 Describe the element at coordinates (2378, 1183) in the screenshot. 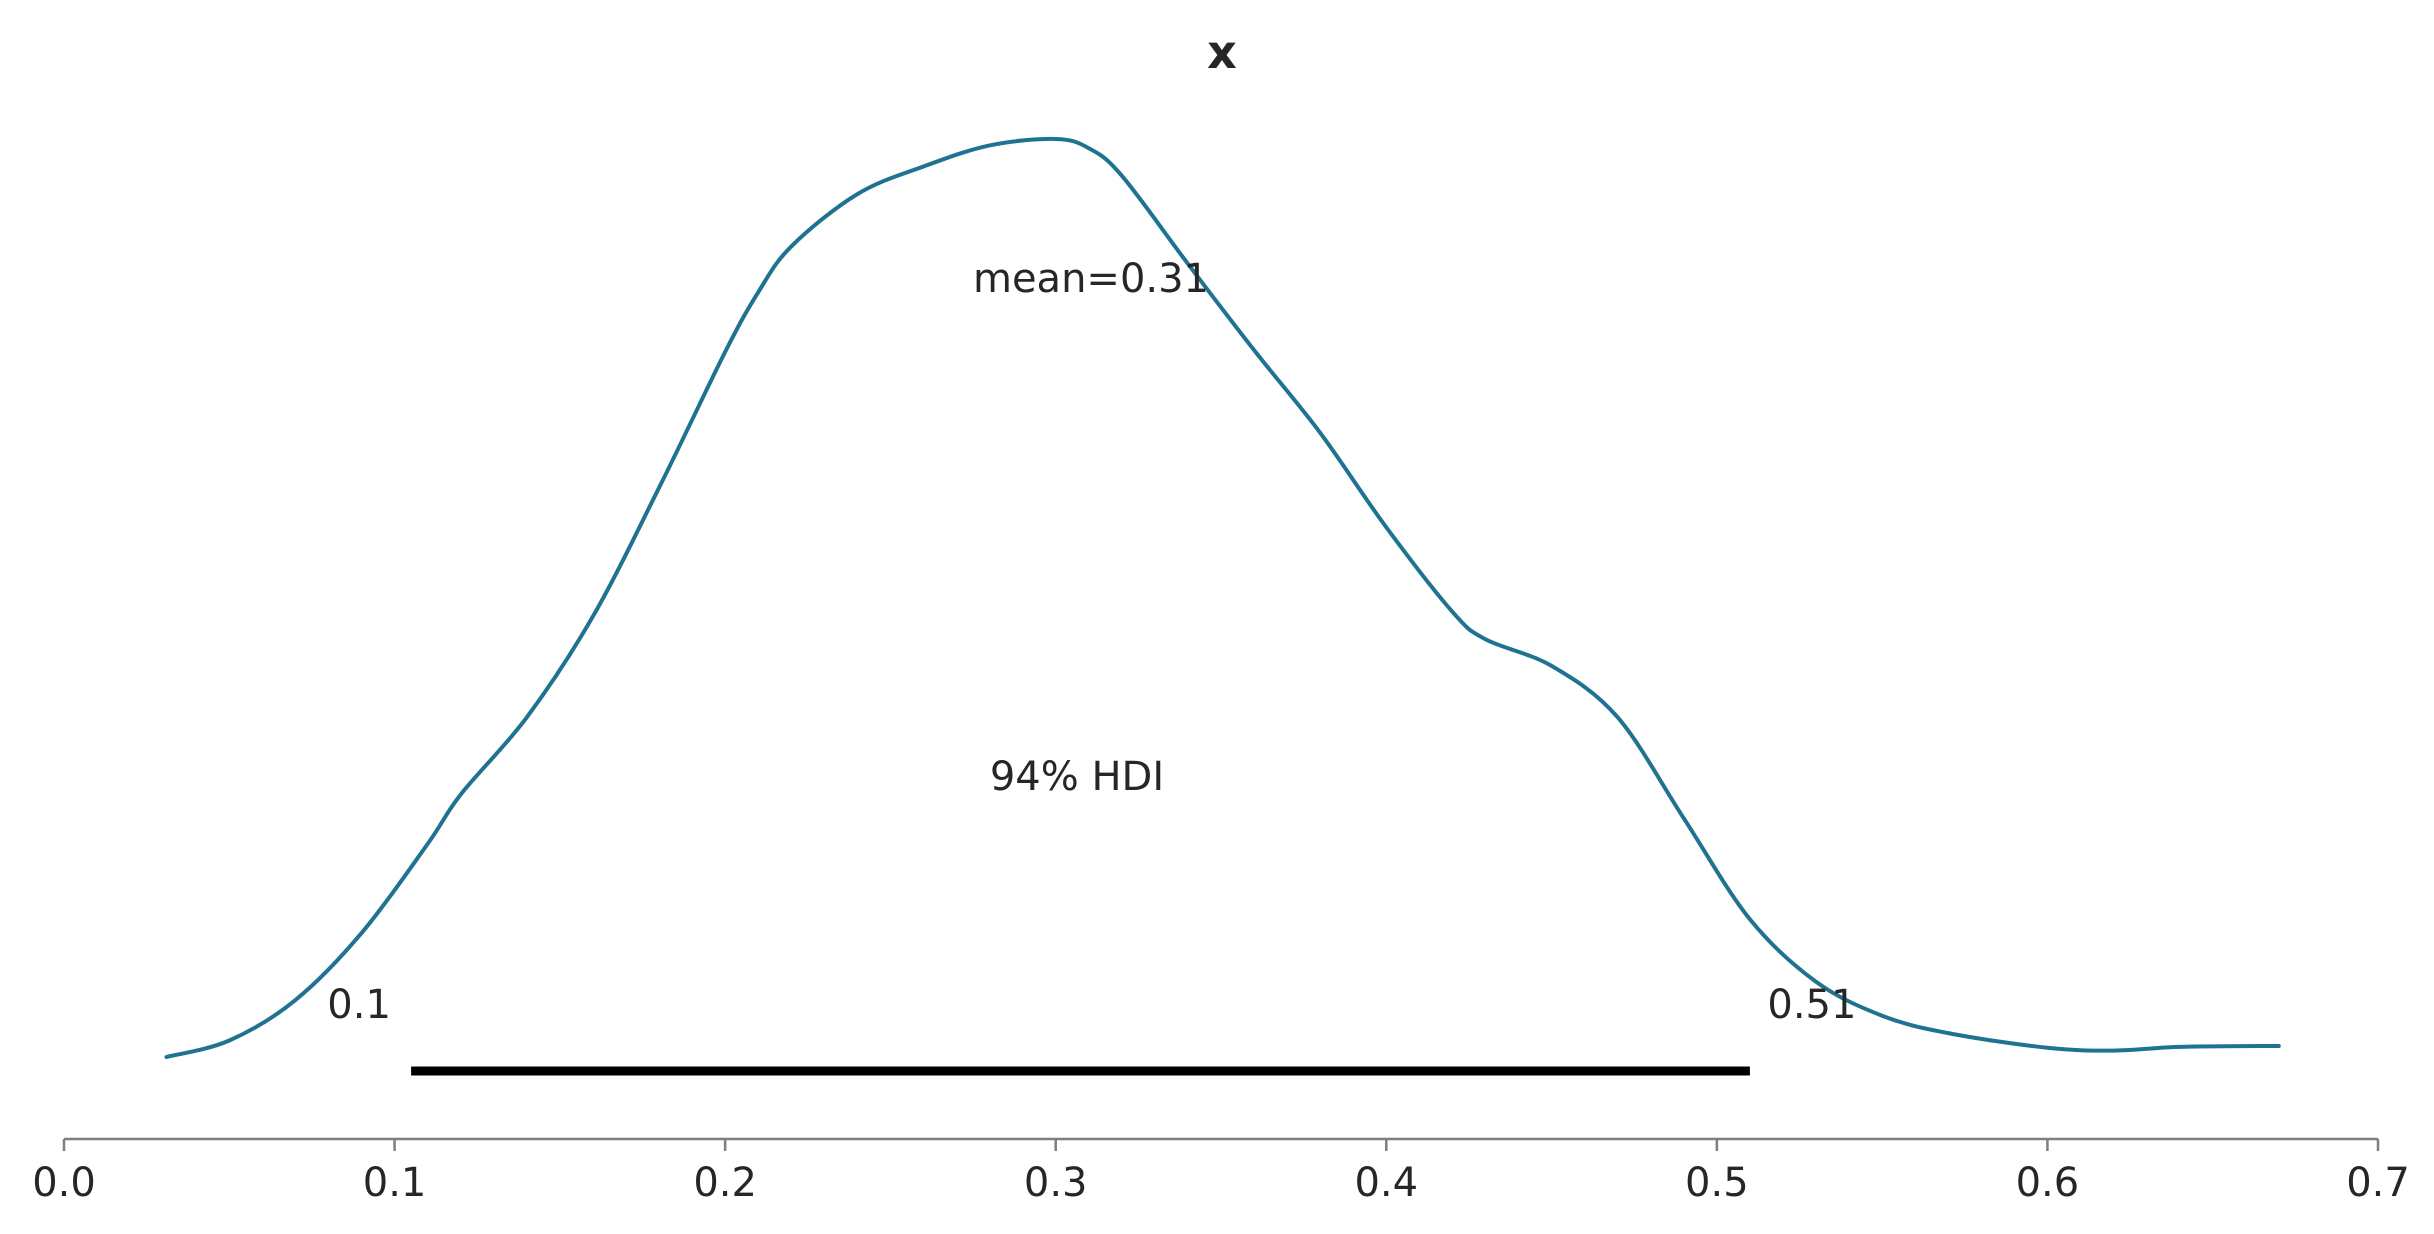

I see `x-tick-label: 0.7` at that location.